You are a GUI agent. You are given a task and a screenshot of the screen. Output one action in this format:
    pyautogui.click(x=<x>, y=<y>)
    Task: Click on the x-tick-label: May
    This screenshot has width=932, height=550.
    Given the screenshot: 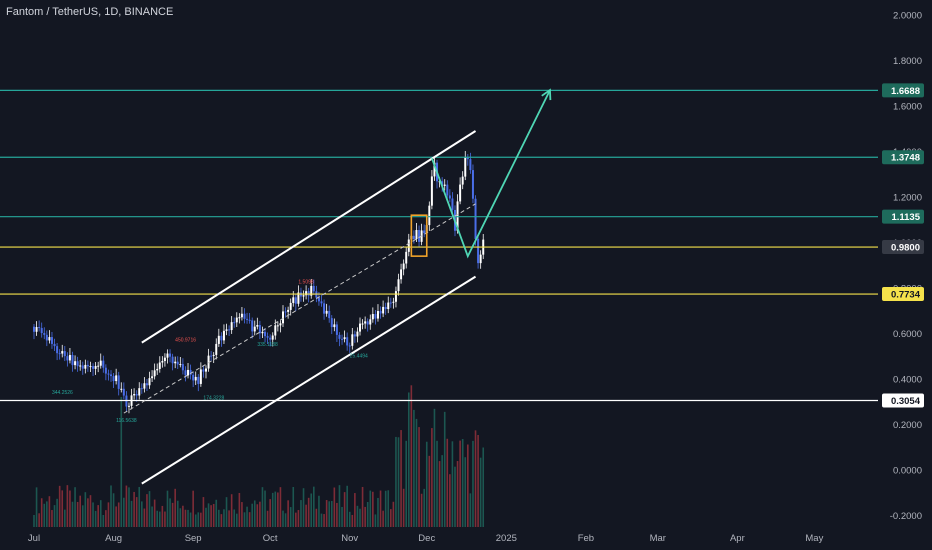 What is the action you would take?
    pyautogui.click(x=814, y=538)
    